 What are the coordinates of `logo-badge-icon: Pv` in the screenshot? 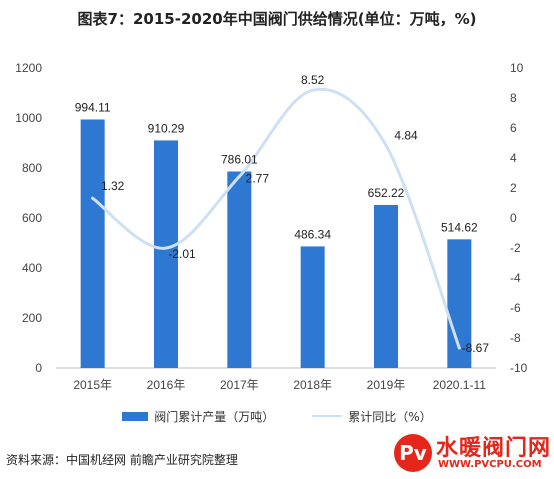 It's located at (413, 453).